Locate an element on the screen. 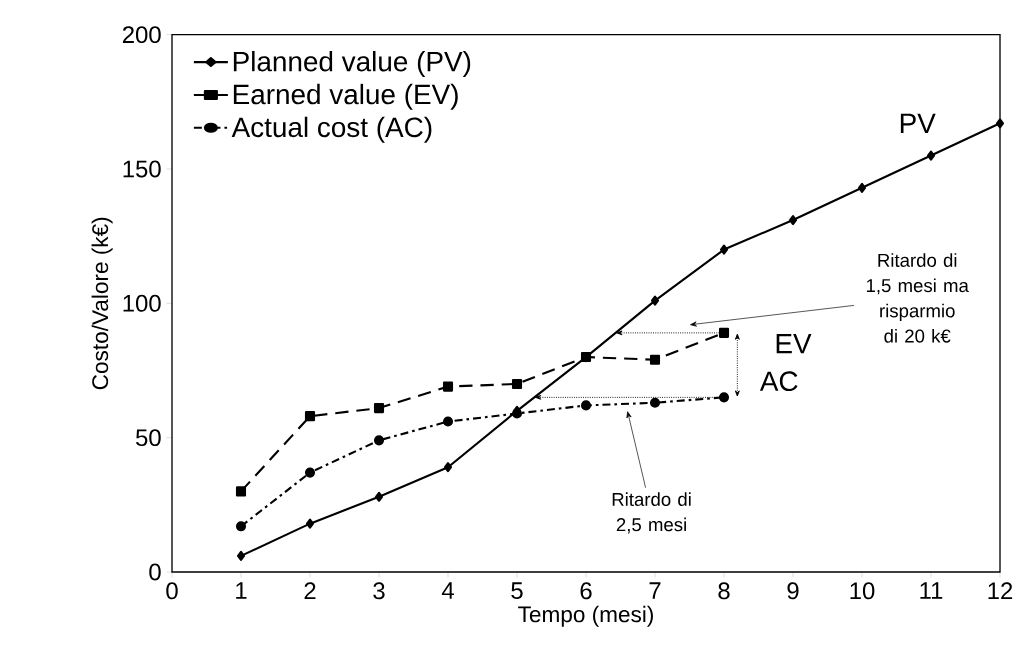  annotation: Ritardo di 1,5 mesi ma risparmio di 20 k€ is located at coordinates (917, 298).